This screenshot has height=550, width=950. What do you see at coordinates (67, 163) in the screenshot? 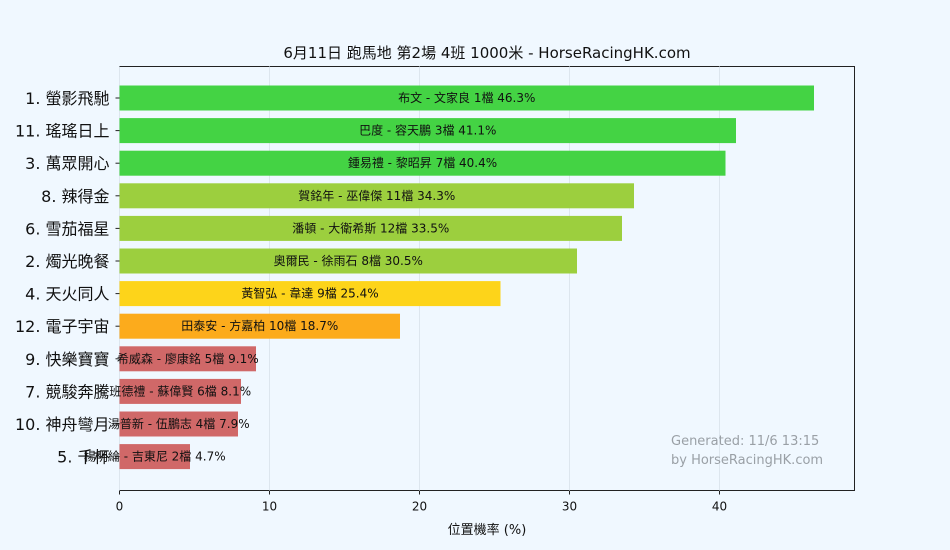
I see `y-tick-label: 3. 萬眾開心` at bounding box center [67, 163].